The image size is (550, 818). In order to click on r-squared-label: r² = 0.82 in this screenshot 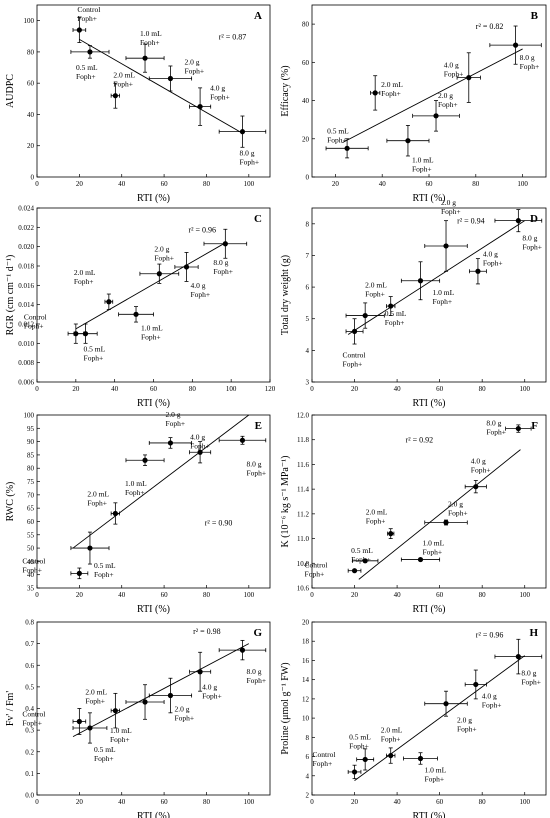, I will do `click(490, 26)`.